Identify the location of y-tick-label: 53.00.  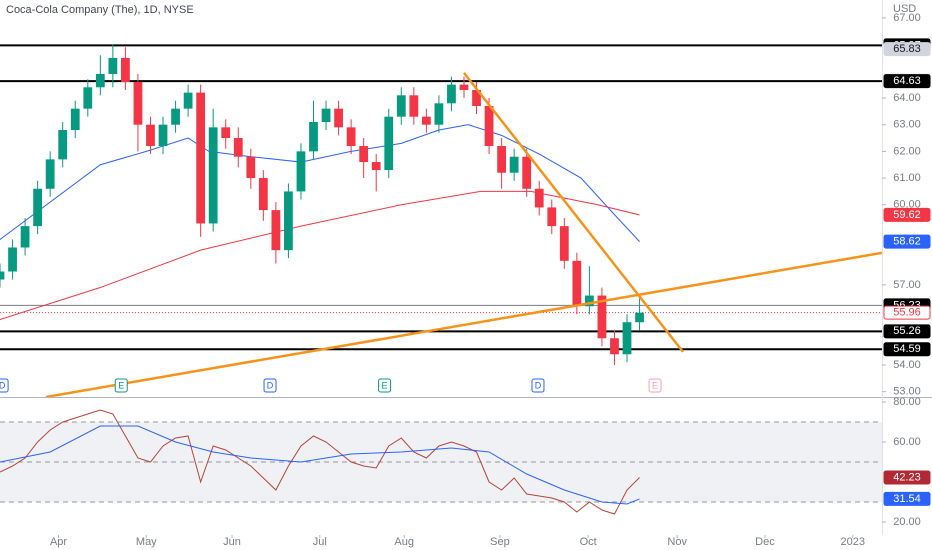
(907, 392).